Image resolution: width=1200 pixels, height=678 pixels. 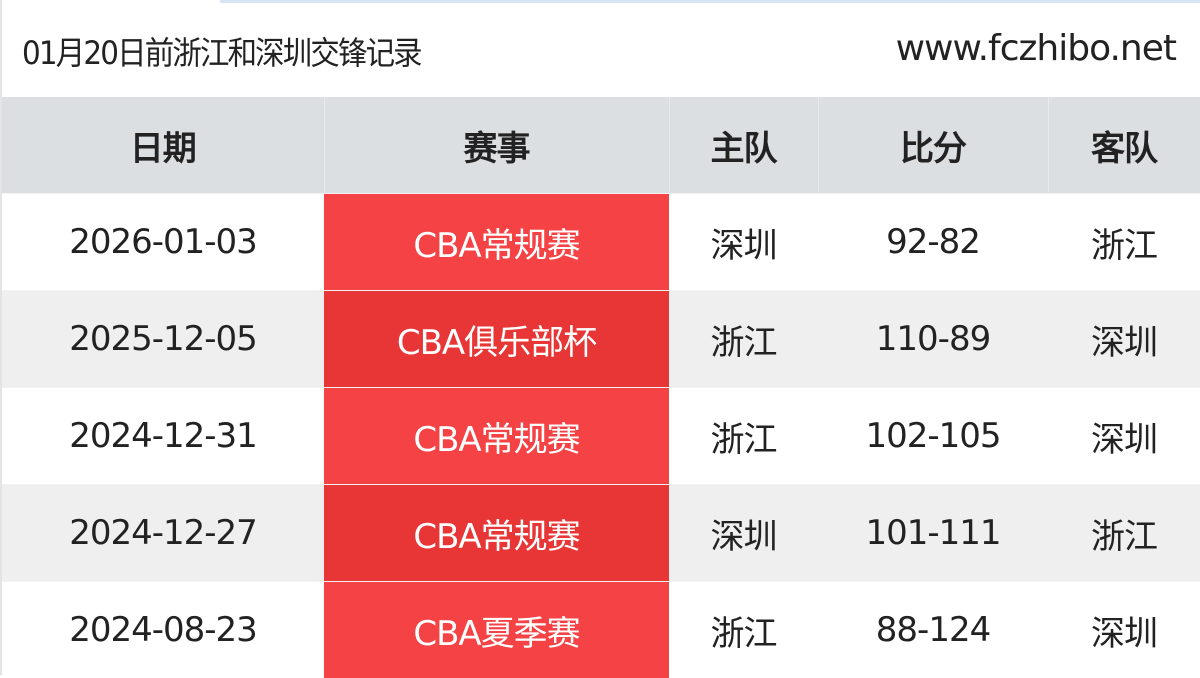 What do you see at coordinates (163, 242) in the screenshot?
I see `date-cell: 2026-01-03` at bounding box center [163, 242].